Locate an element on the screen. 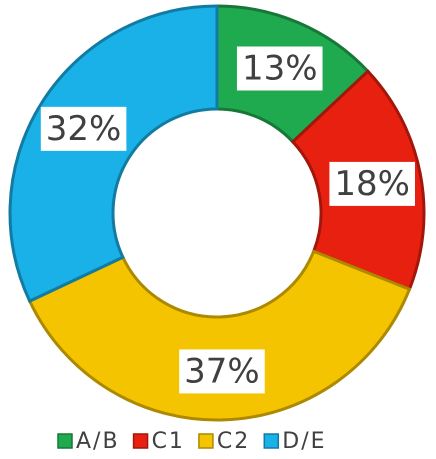 The height and width of the screenshot is (459, 436). legend-label: C1 is located at coordinates (168, 441).